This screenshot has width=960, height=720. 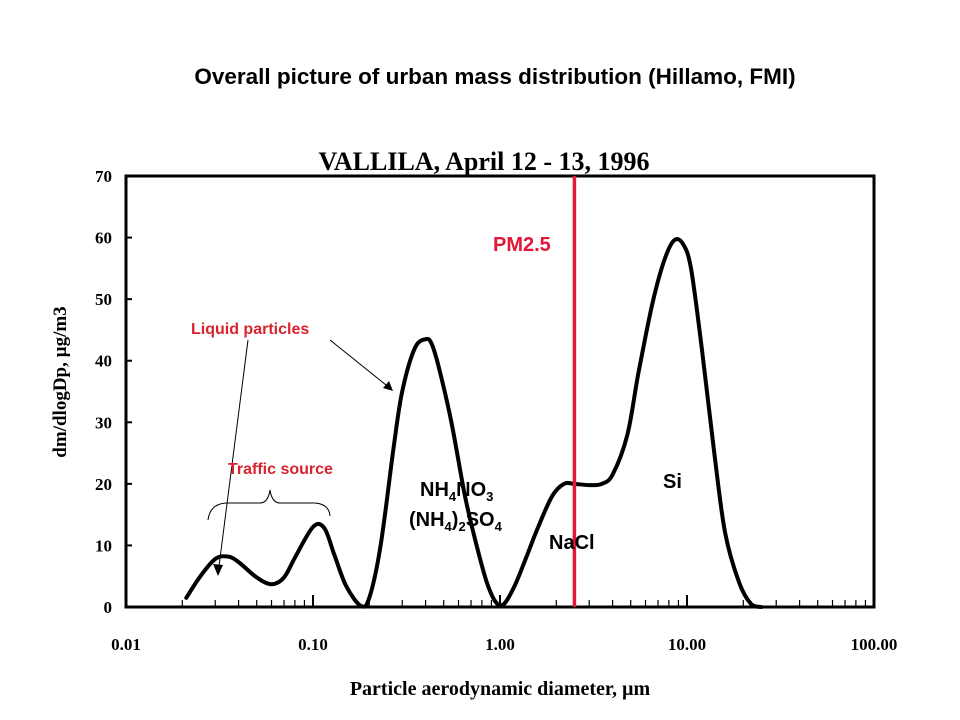 I want to click on x-axis-label: Particle aerodynamic diameter, µm, so click(x=500, y=689).